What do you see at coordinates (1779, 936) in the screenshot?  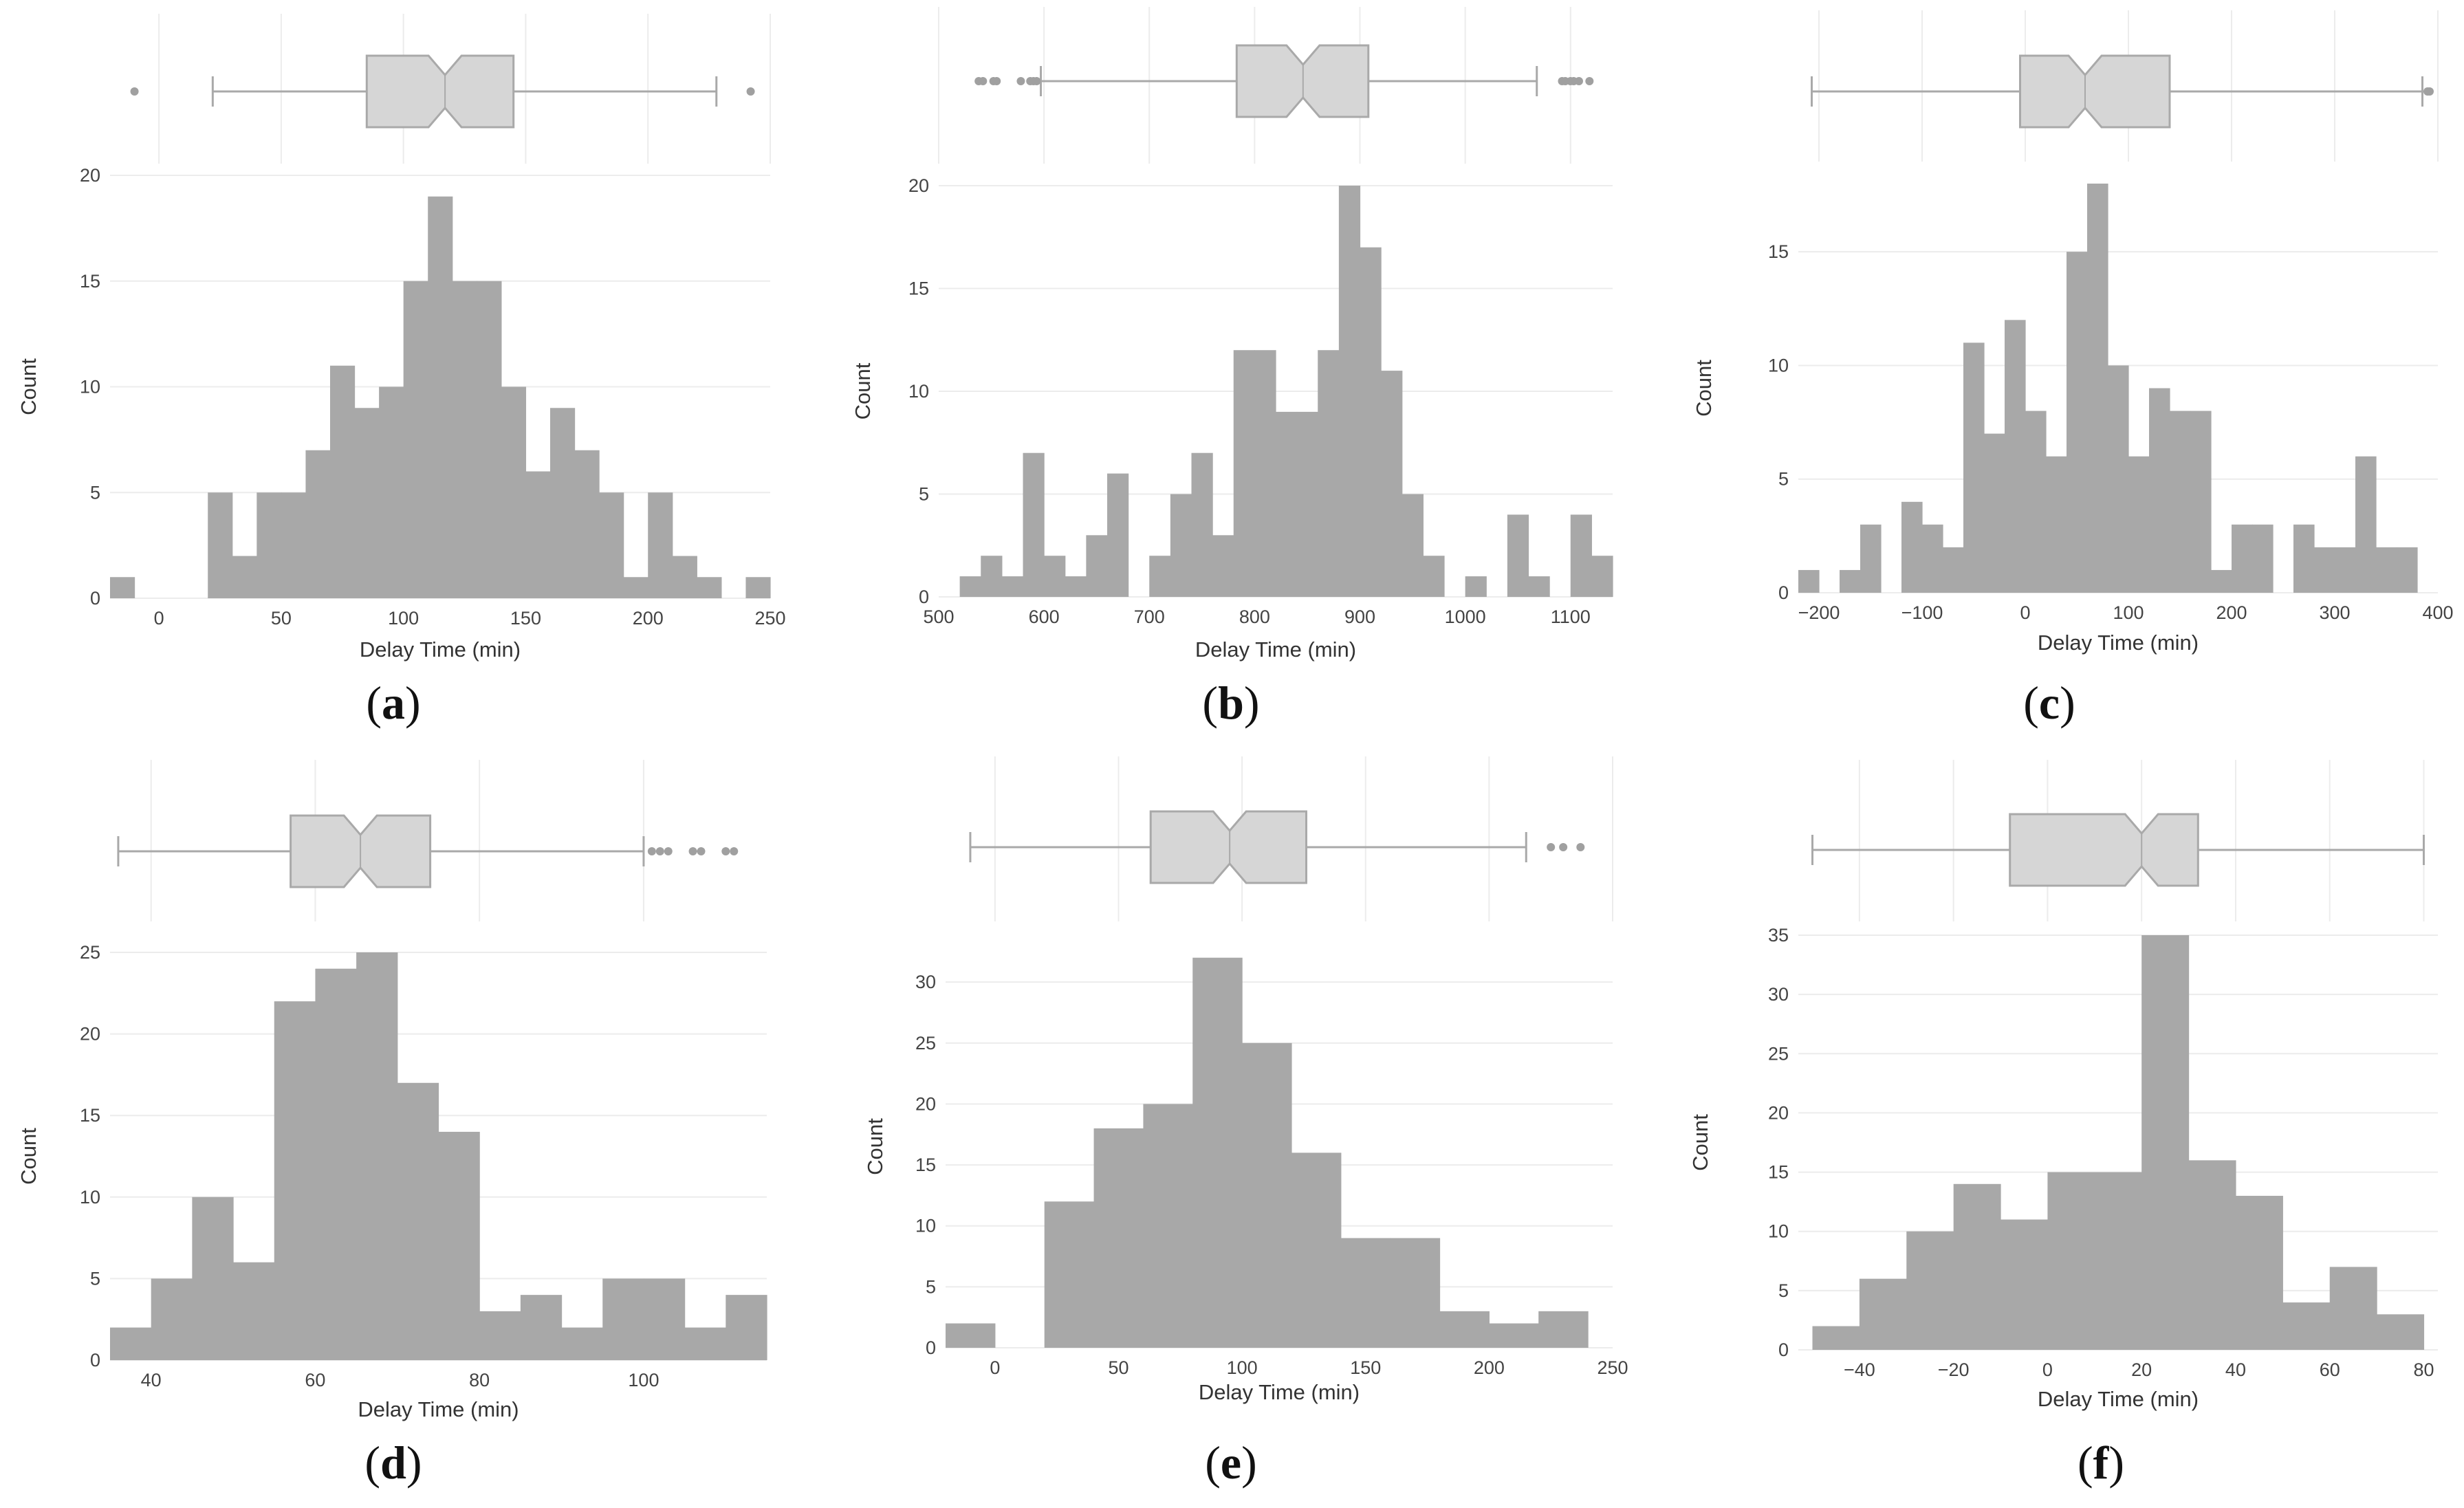 I see `y-tick-label: 35` at bounding box center [1779, 936].